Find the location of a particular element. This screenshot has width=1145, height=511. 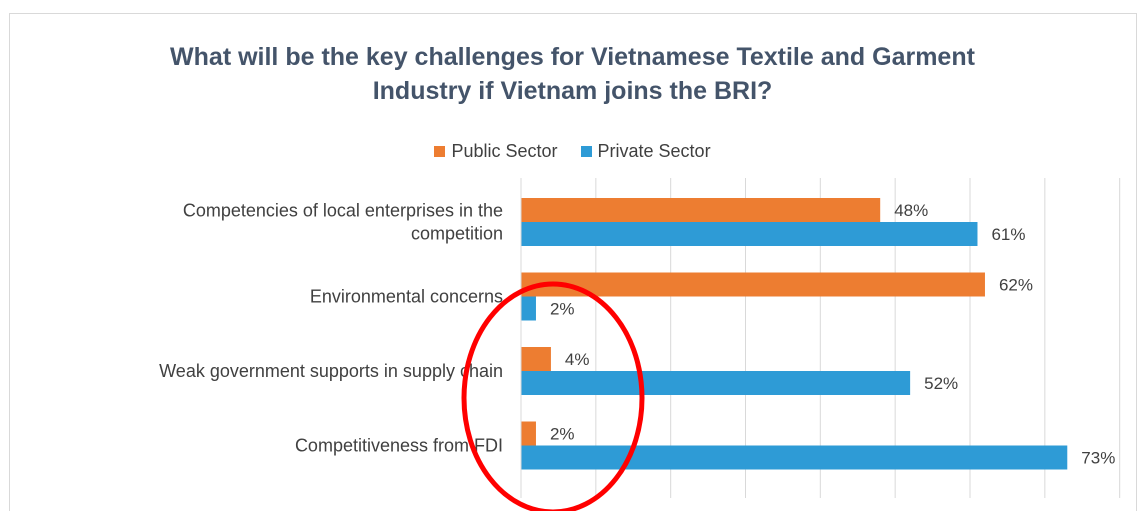

category-label-0-1: competition is located at coordinates (457, 234).